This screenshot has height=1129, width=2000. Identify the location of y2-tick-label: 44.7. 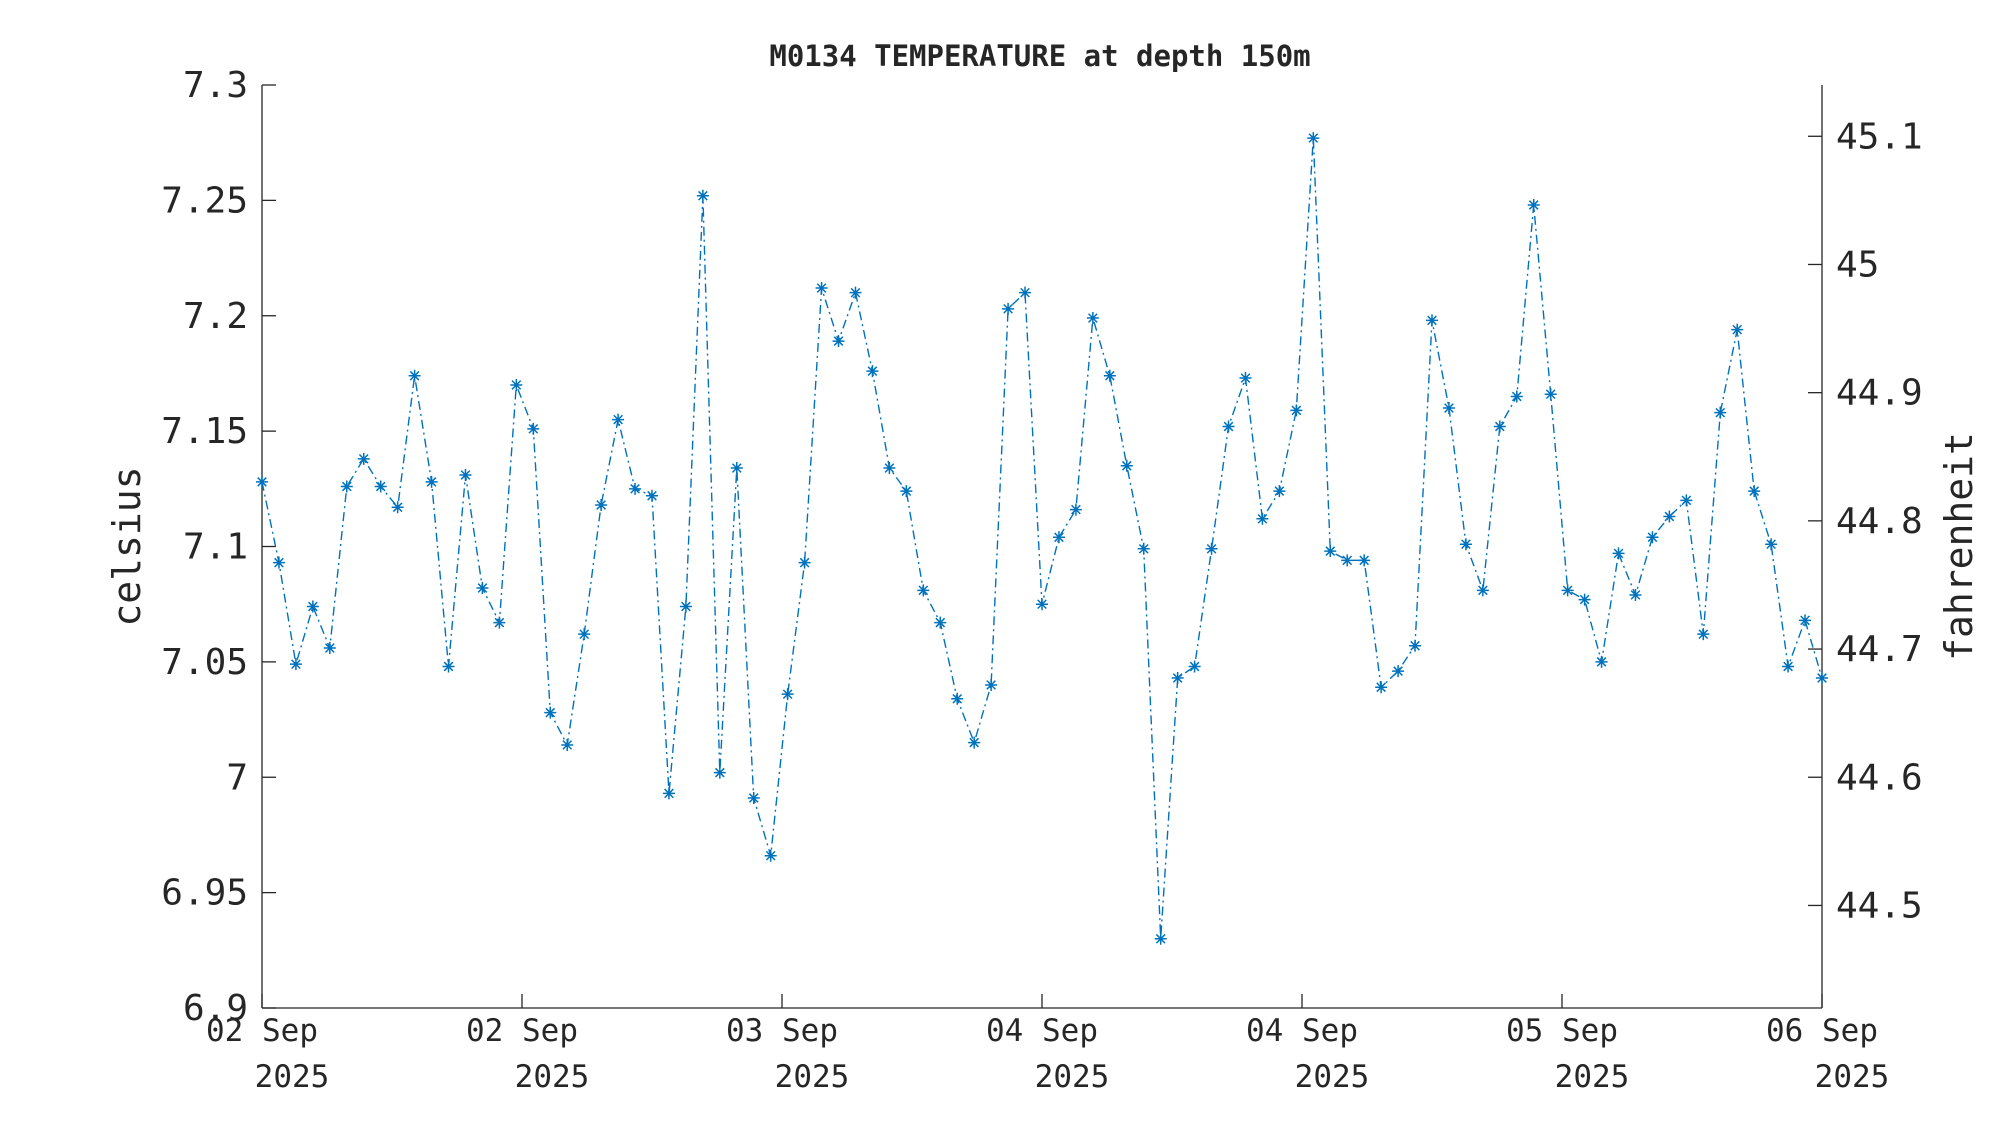
(1879, 649).